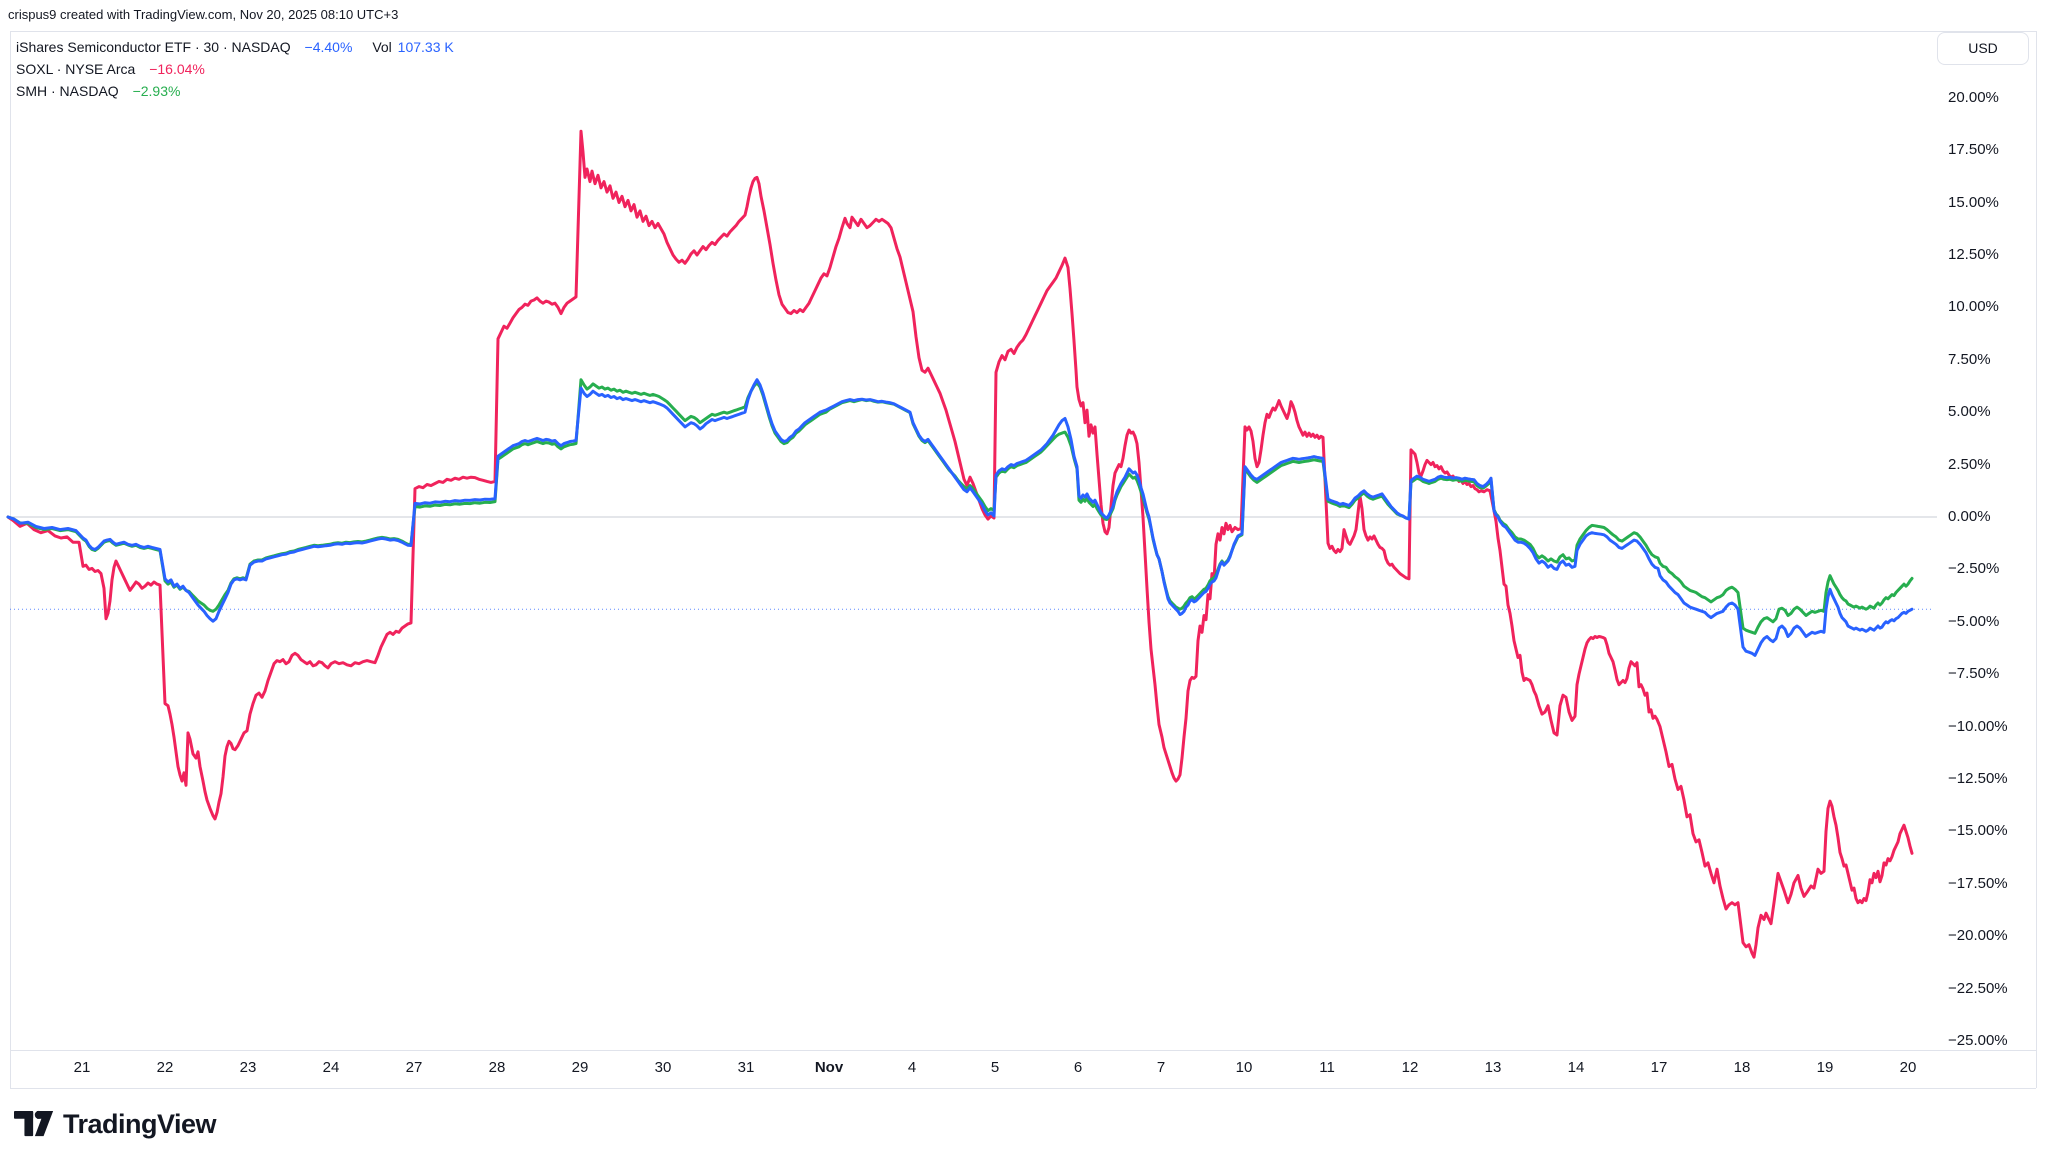  I want to click on price-axis-label: −17.50%, so click(1978, 883).